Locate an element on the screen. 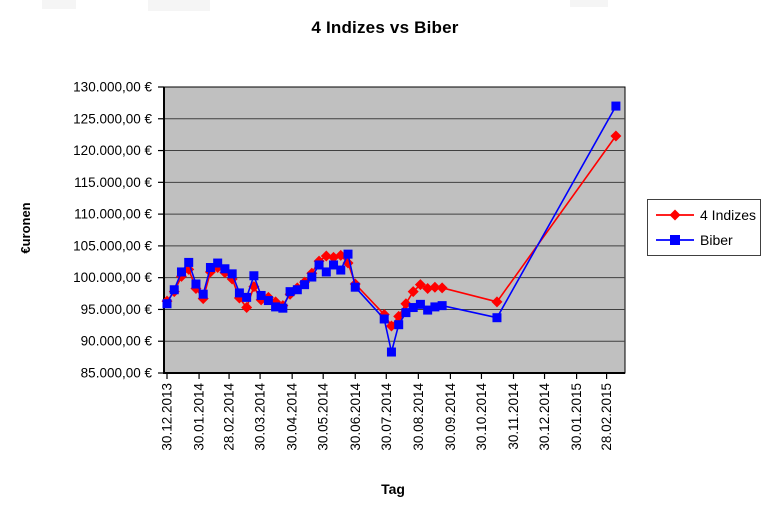 This screenshot has width=770, height=514. x-tick-label: 30.05.2014 is located at coordinates (323, 417).